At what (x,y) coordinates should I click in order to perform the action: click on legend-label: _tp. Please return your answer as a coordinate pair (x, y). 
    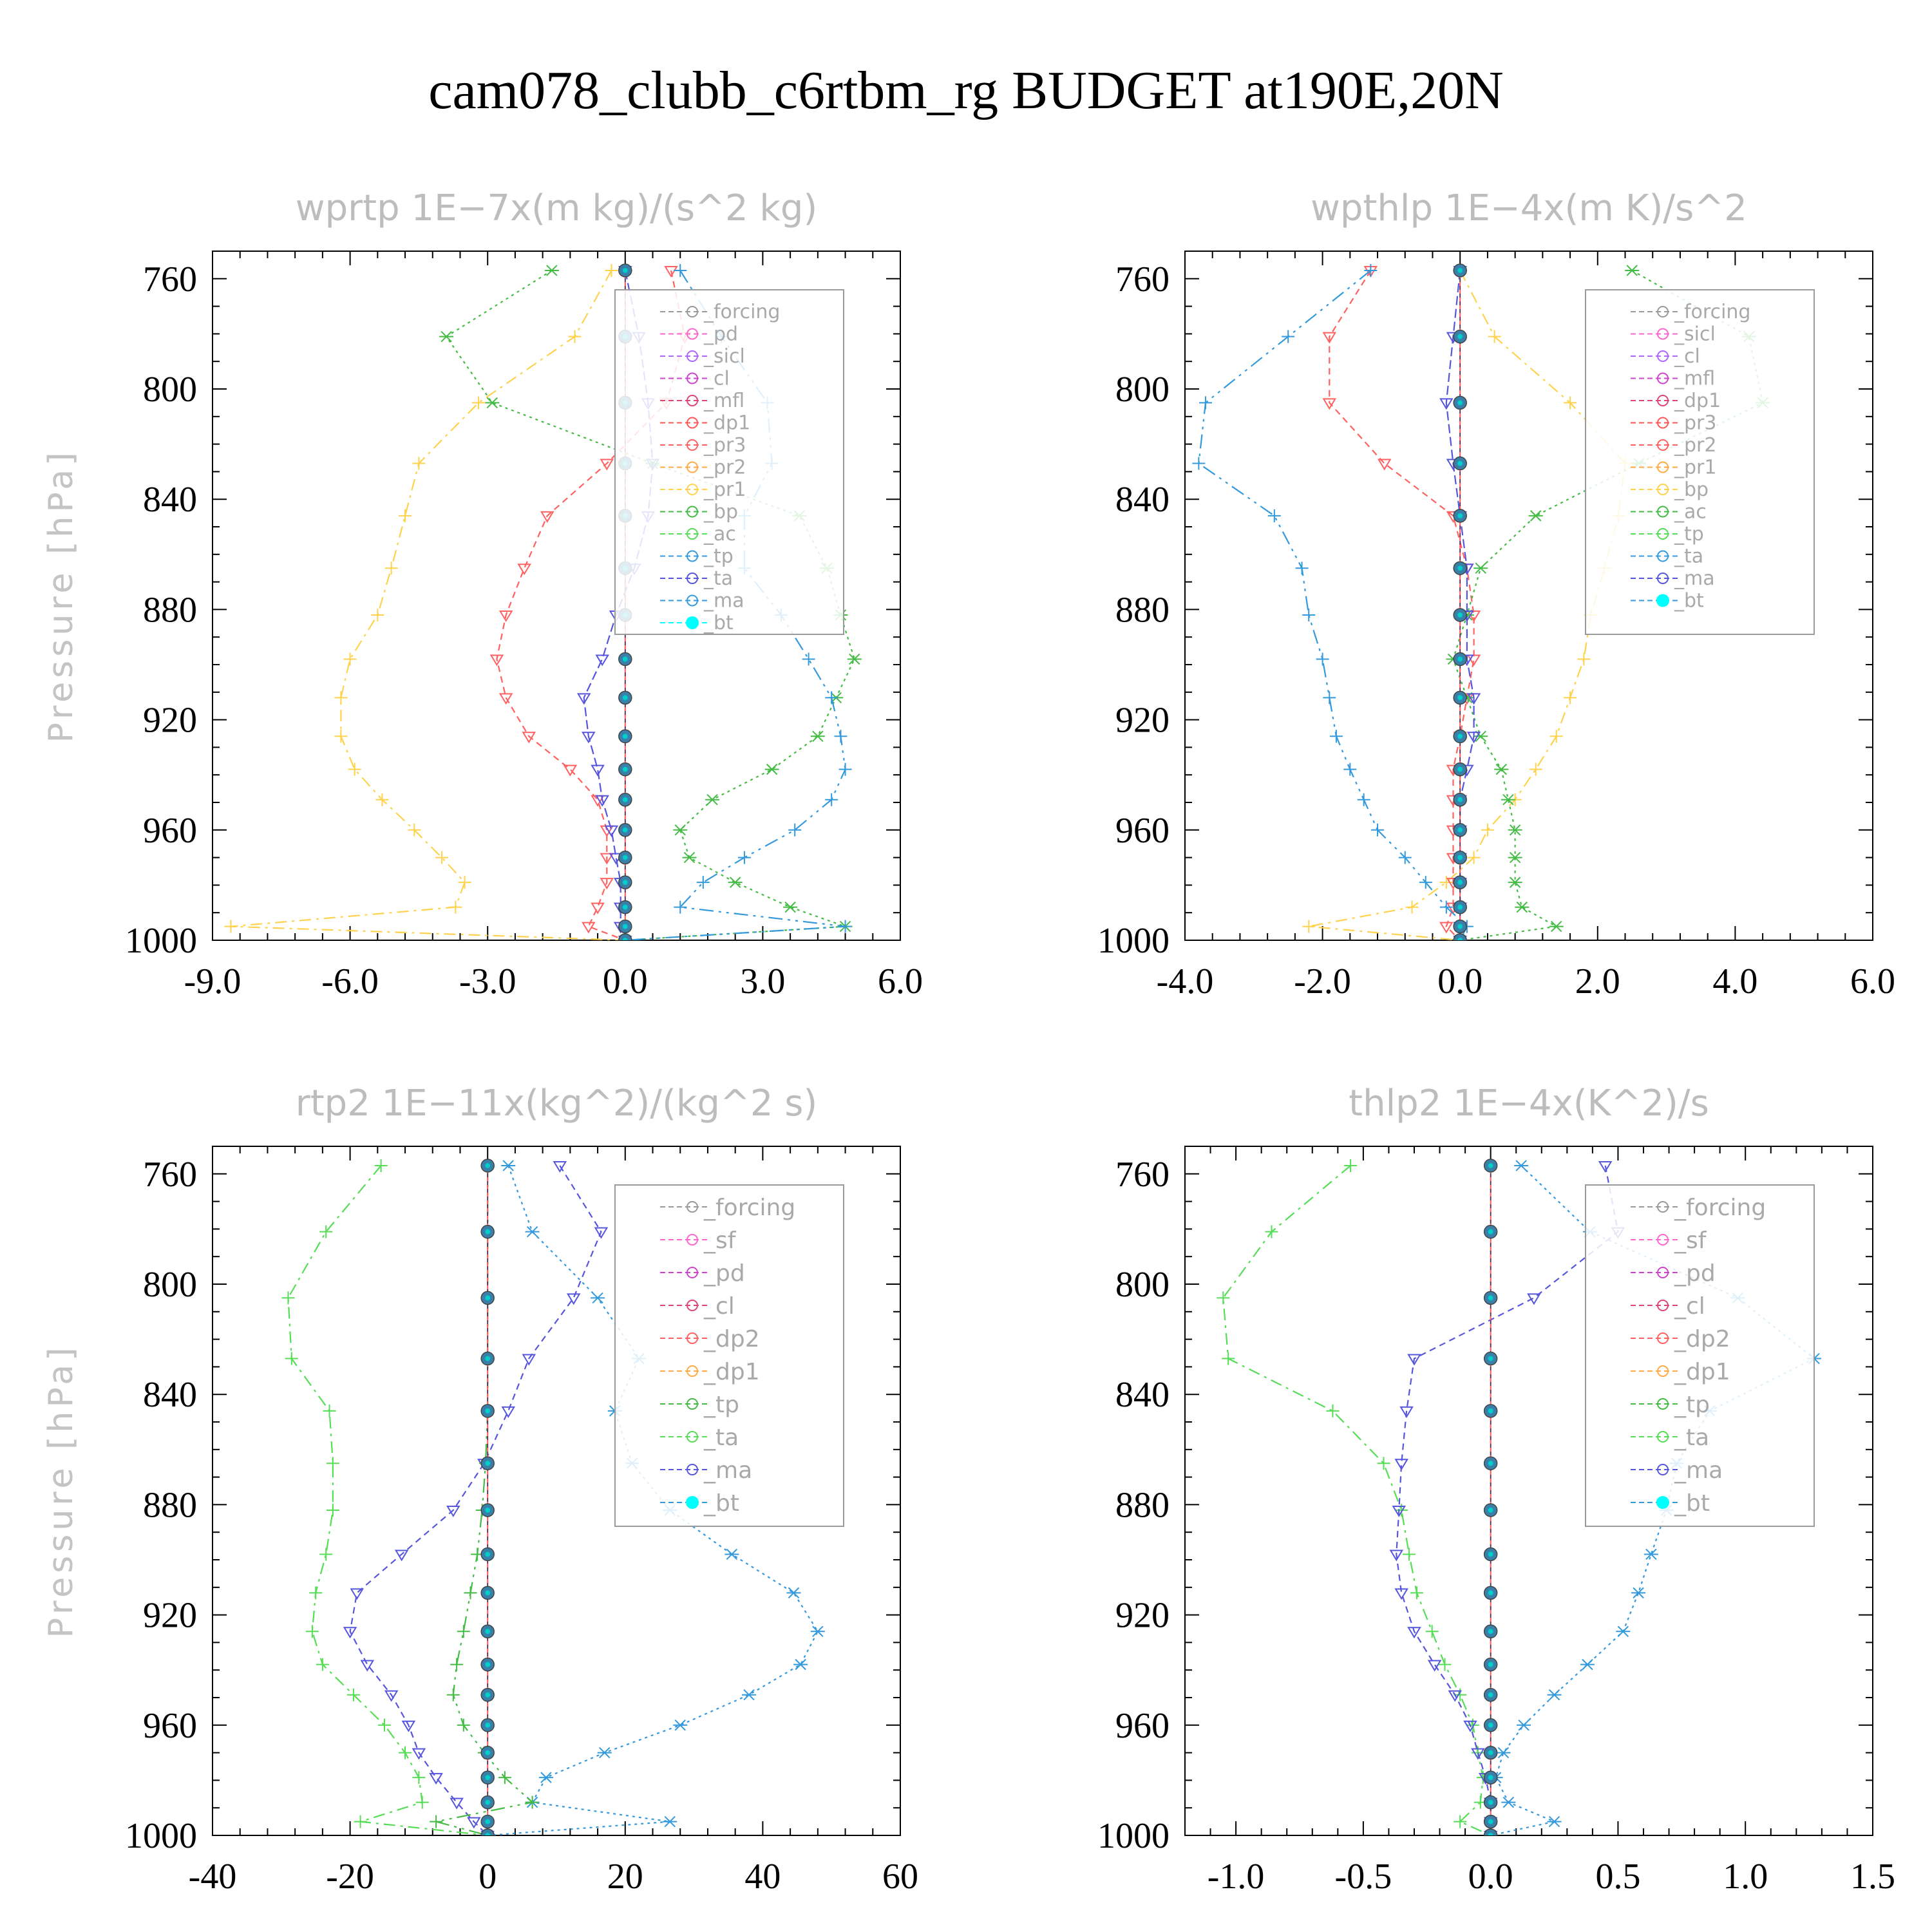
    Looking at the image, I should click on (721, 1405).